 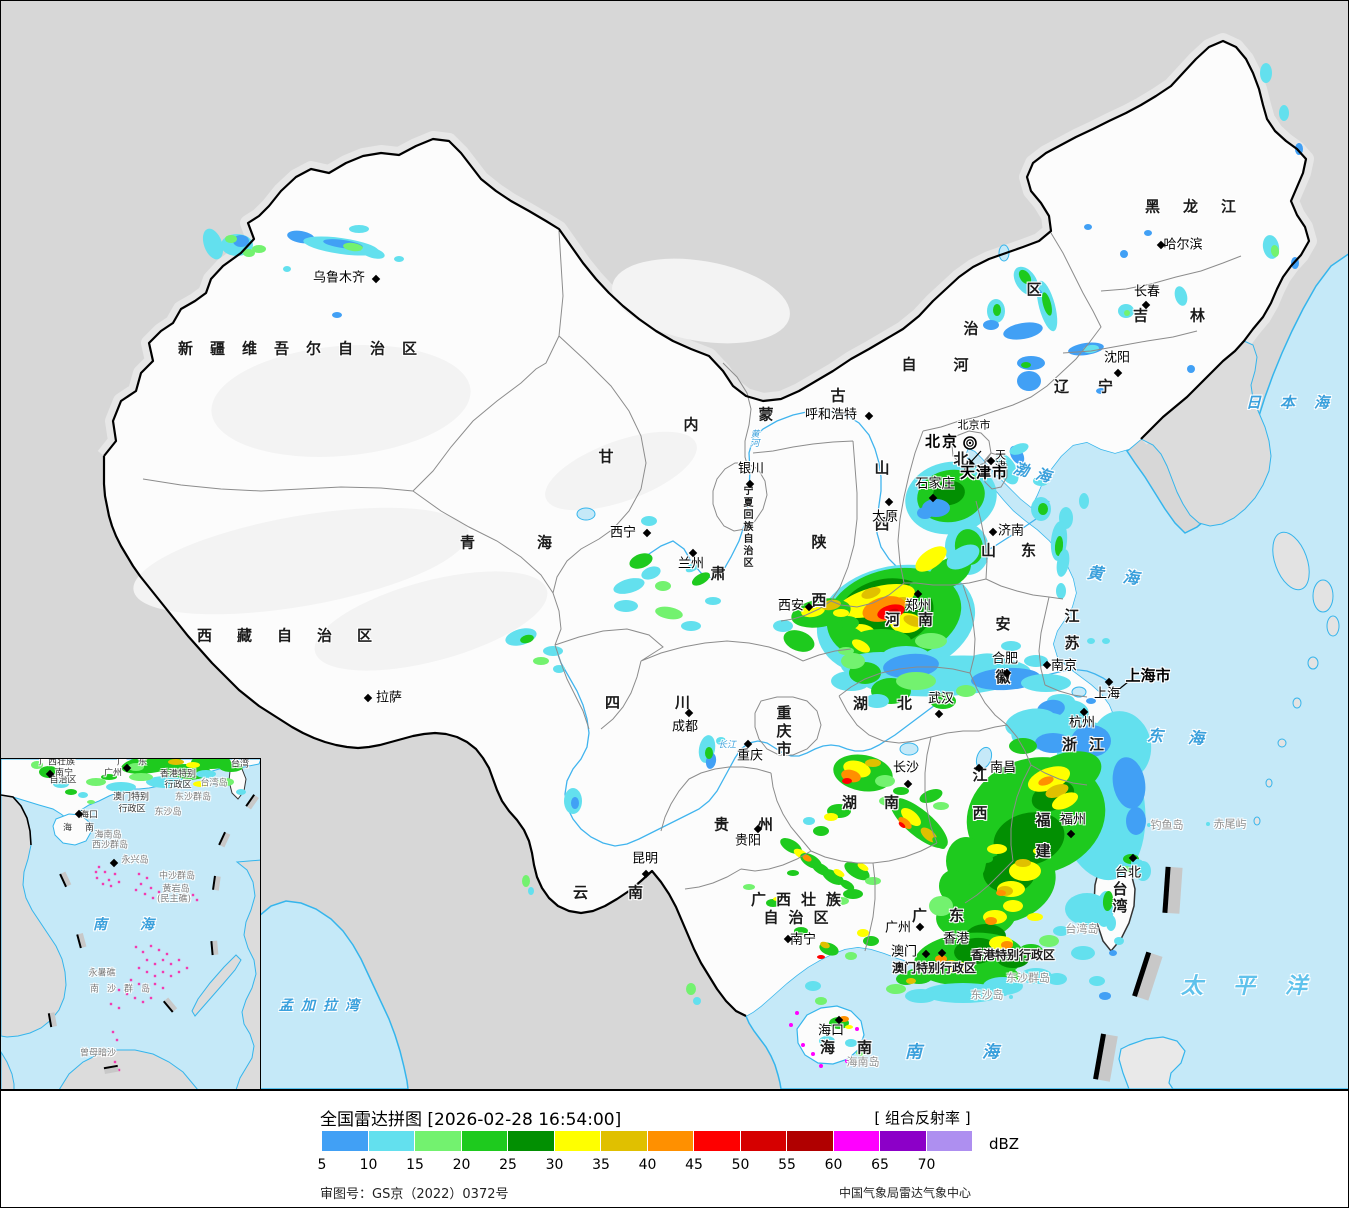 I want to click on inset-palawan, so click(x=216, y=985).